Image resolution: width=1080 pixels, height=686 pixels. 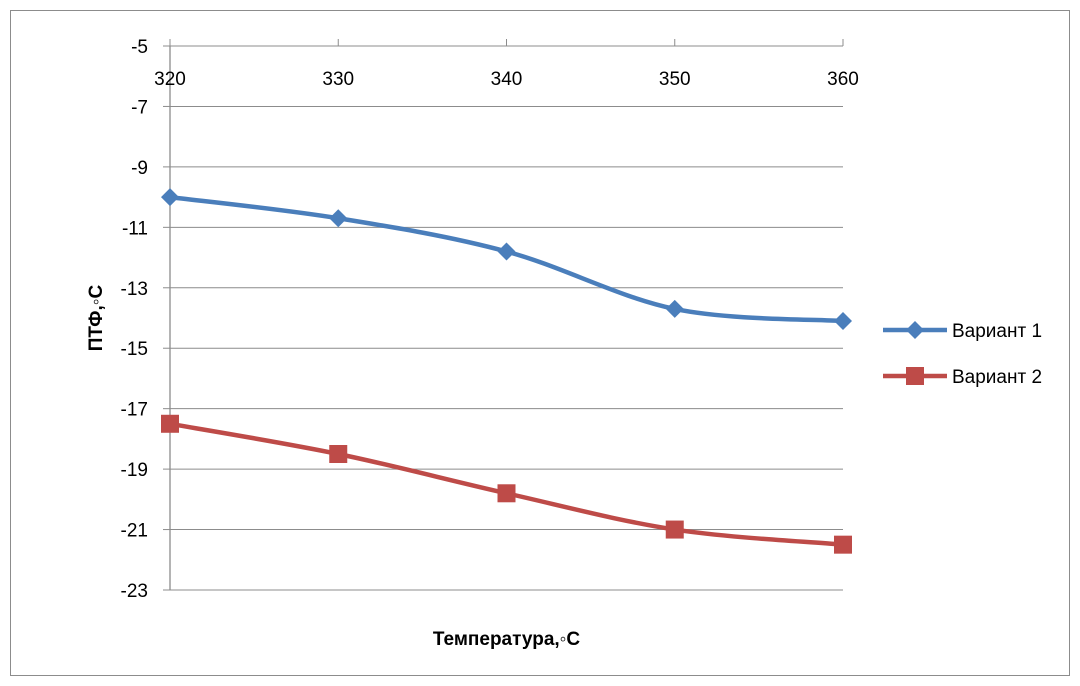 I want to click on x-tick-label: 330, so click(x=338, y=79).